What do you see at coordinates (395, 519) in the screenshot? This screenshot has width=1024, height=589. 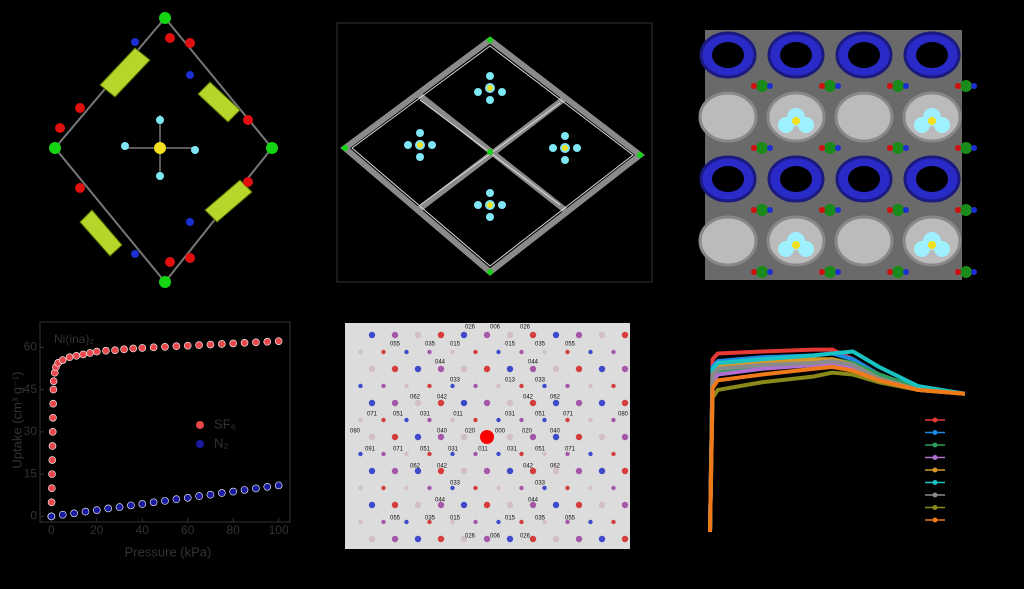 I see `reflection-label: 055` at bounding box center [395, 519].